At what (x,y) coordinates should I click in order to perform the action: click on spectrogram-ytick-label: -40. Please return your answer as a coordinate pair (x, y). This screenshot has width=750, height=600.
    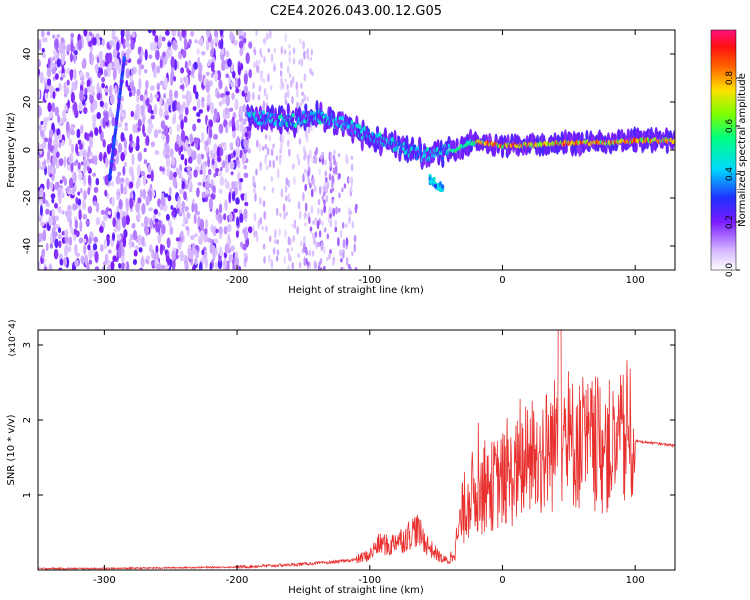
    Looking at the image, I should click on (27, 246).